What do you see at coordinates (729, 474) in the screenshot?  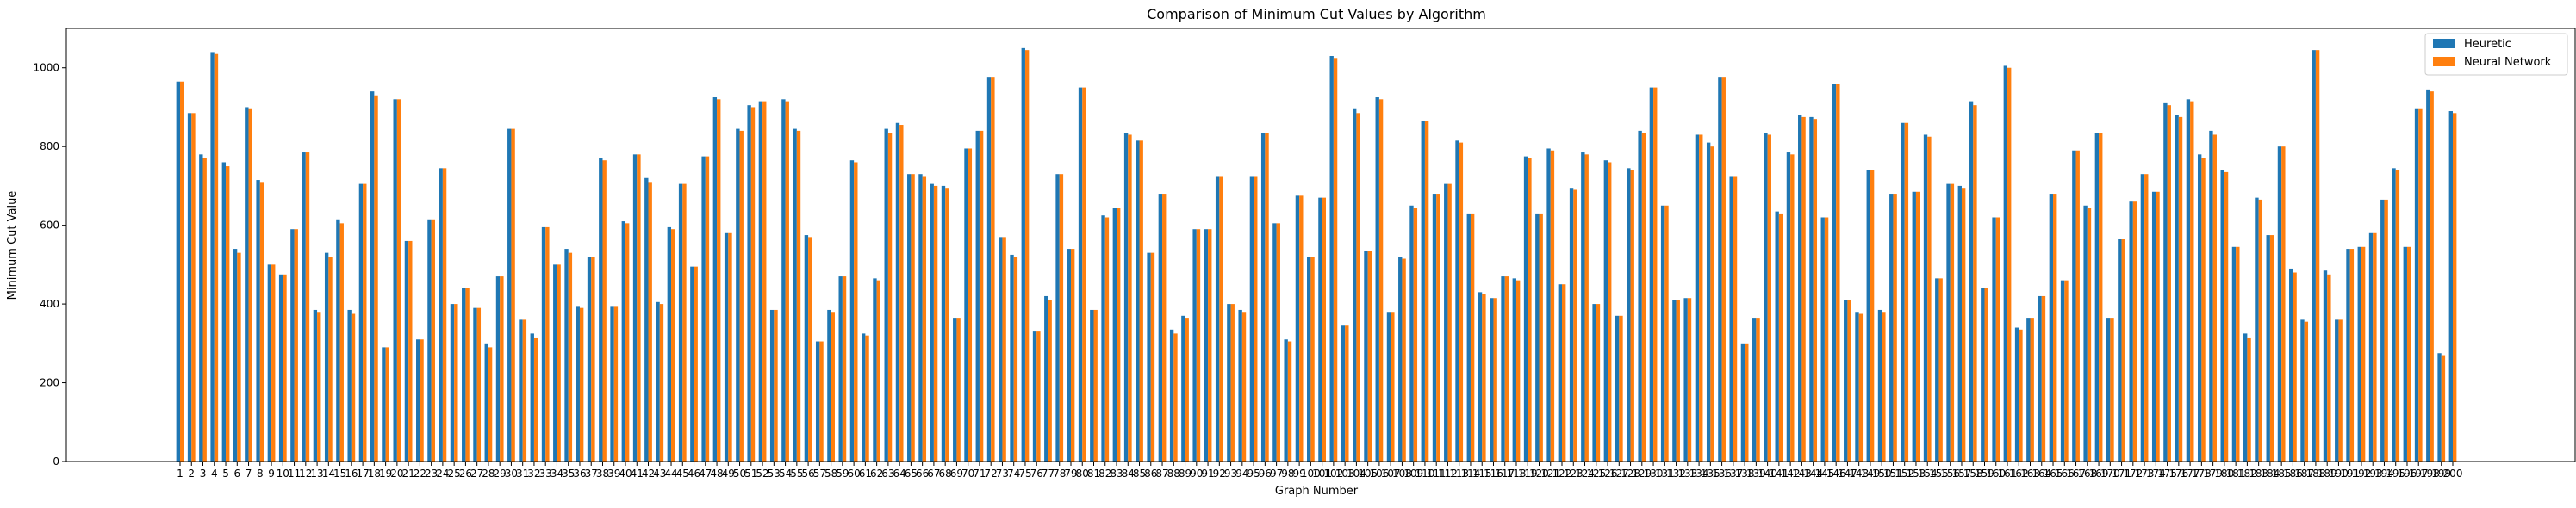 I see `x-tick-label-49: 49` at bounding box center [729, 474].